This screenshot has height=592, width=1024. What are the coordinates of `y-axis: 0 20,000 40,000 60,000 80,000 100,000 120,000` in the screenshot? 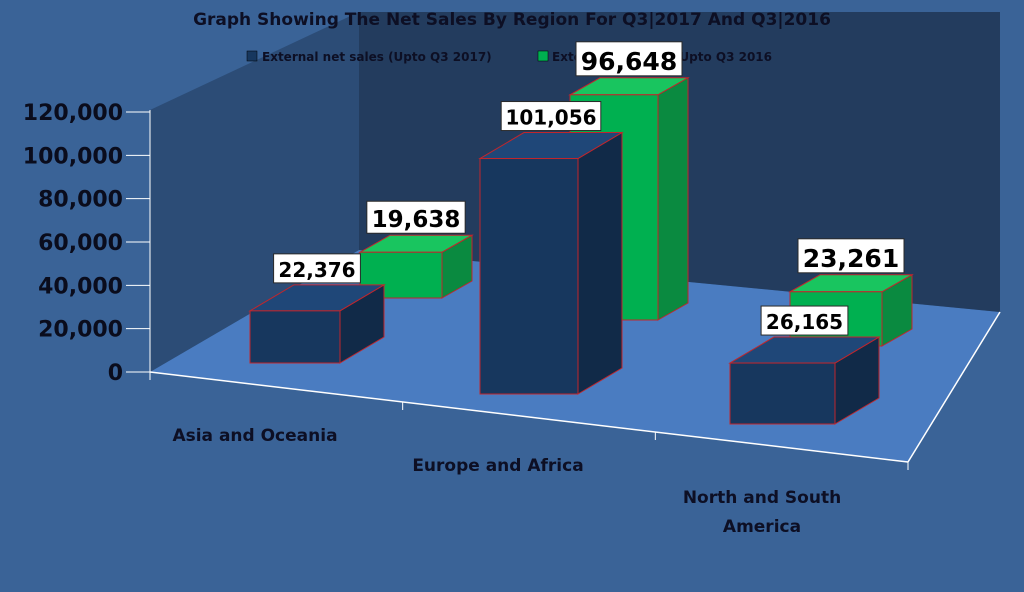 It's located at (87, 243).